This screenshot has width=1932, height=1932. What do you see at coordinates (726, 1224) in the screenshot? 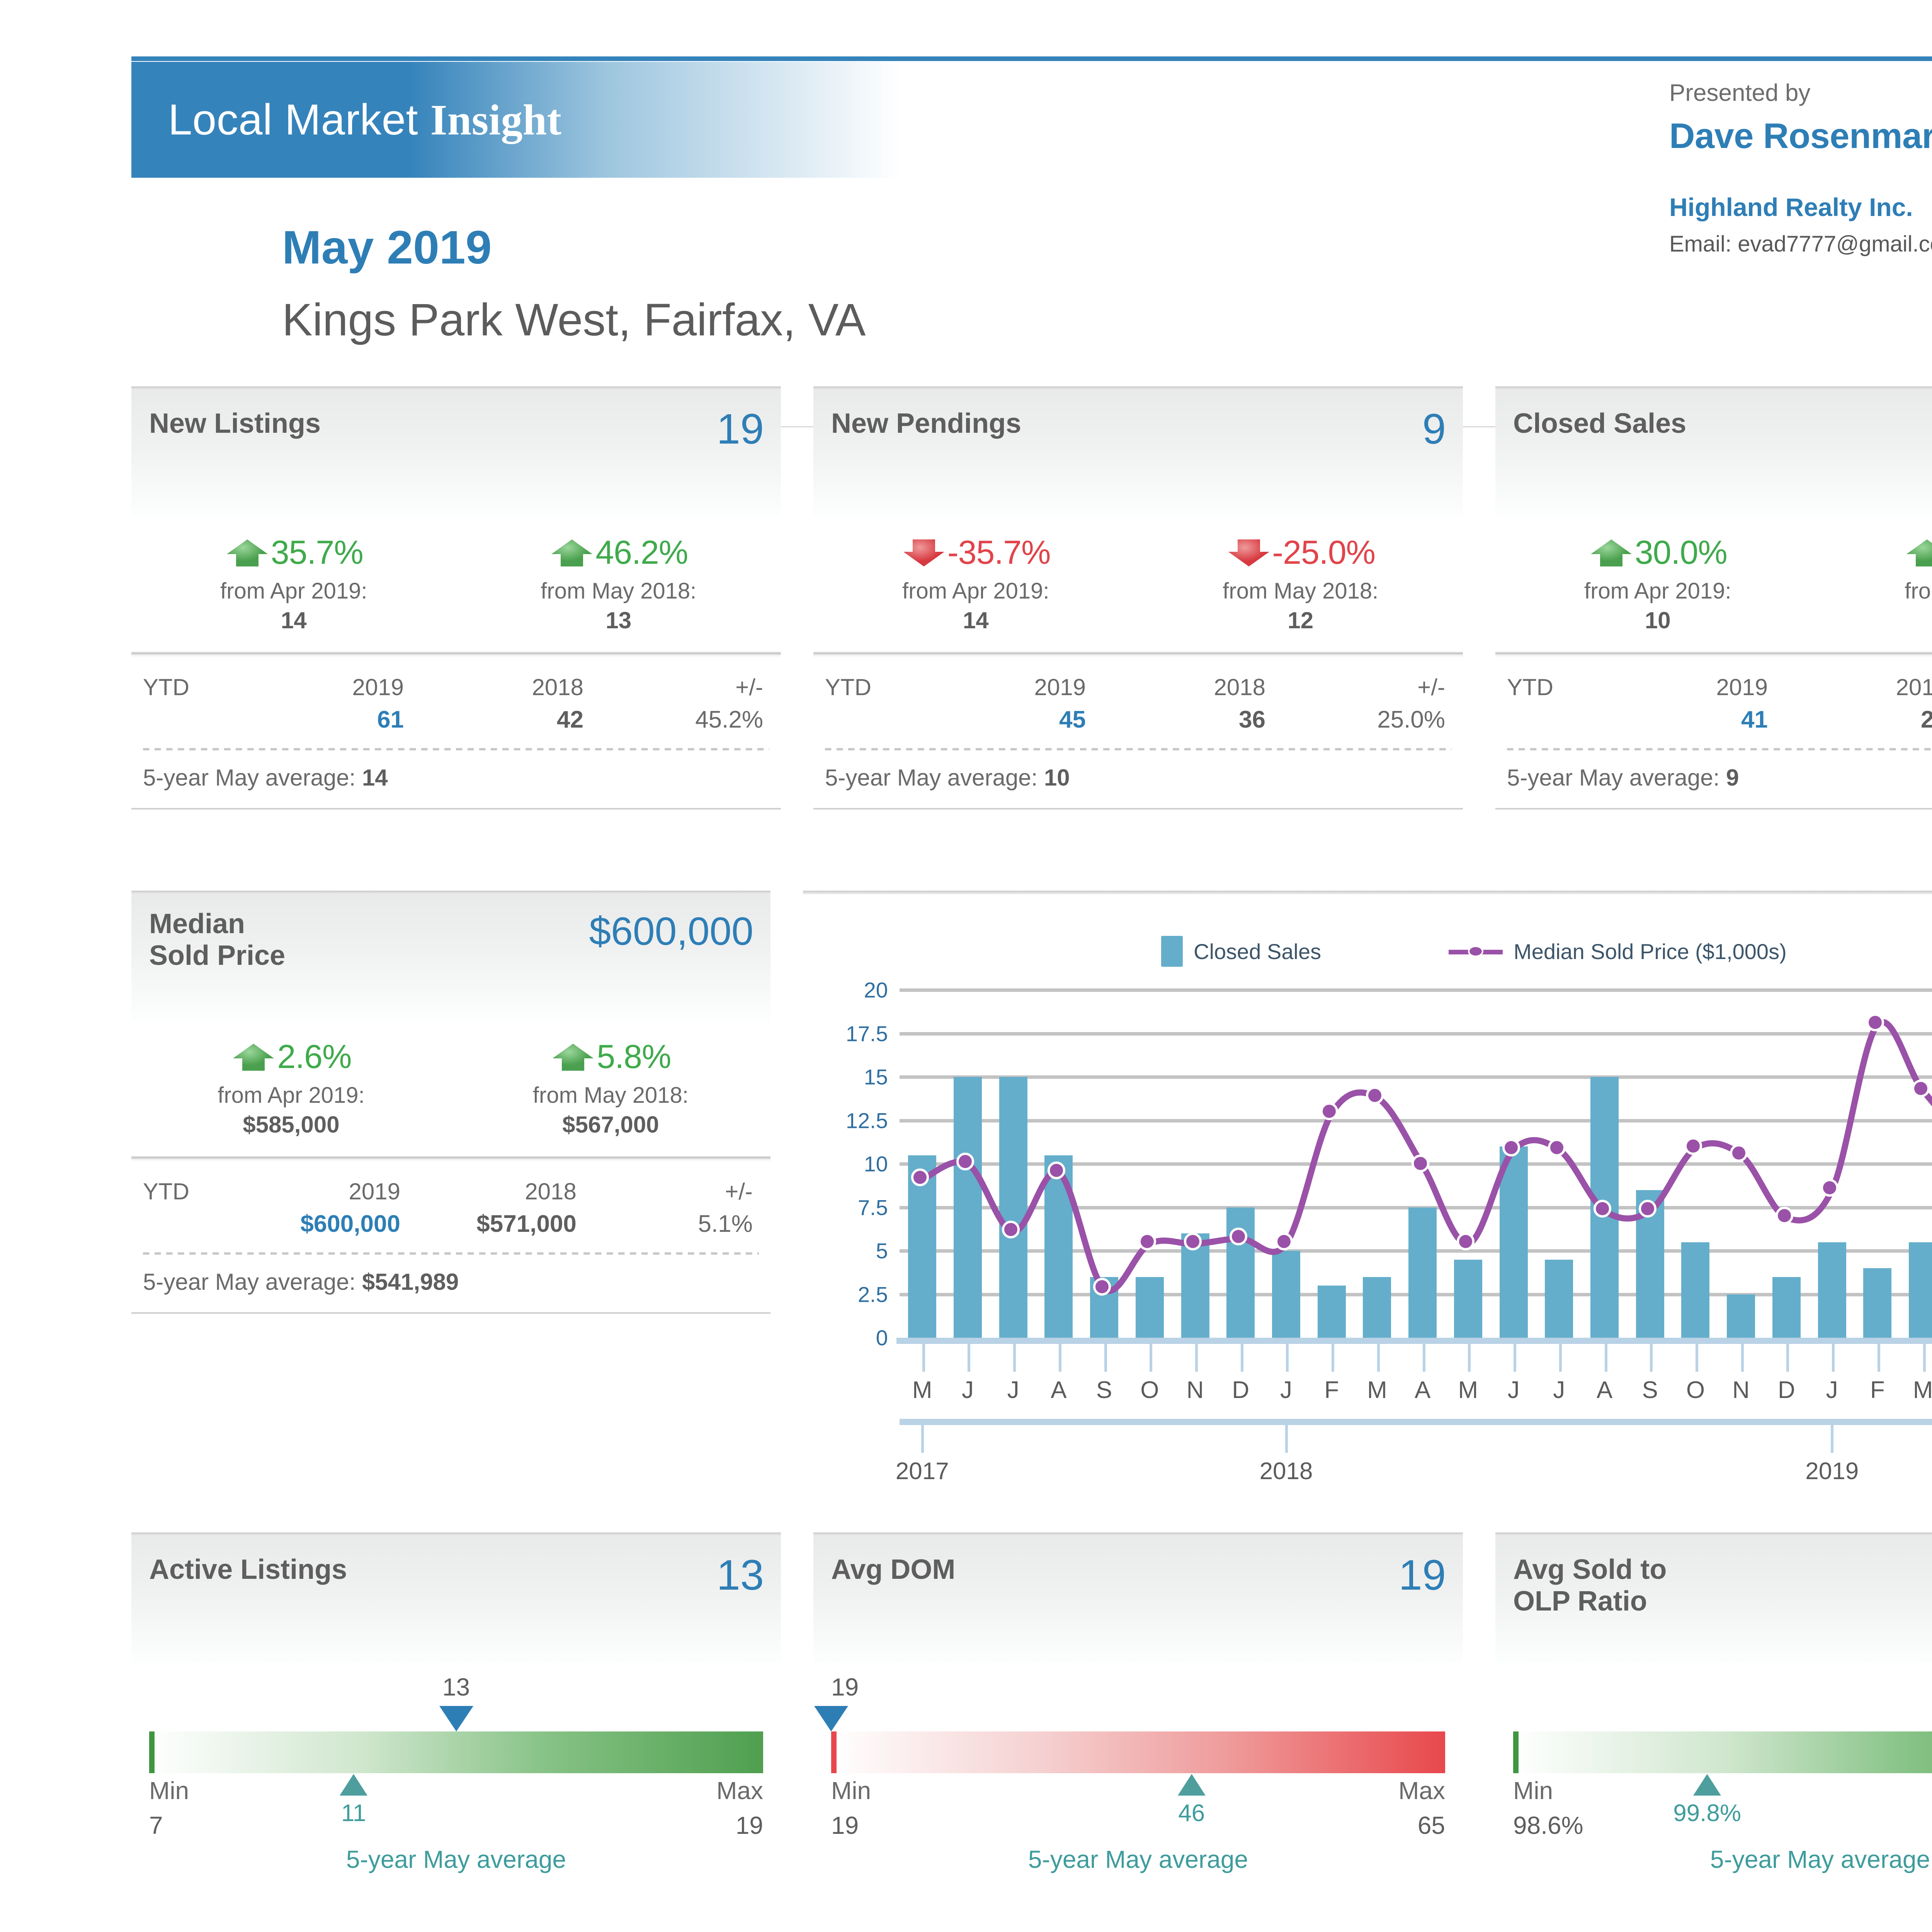
I see `ytd-value-change: 5.1%` at bounding box center [726, 1224].